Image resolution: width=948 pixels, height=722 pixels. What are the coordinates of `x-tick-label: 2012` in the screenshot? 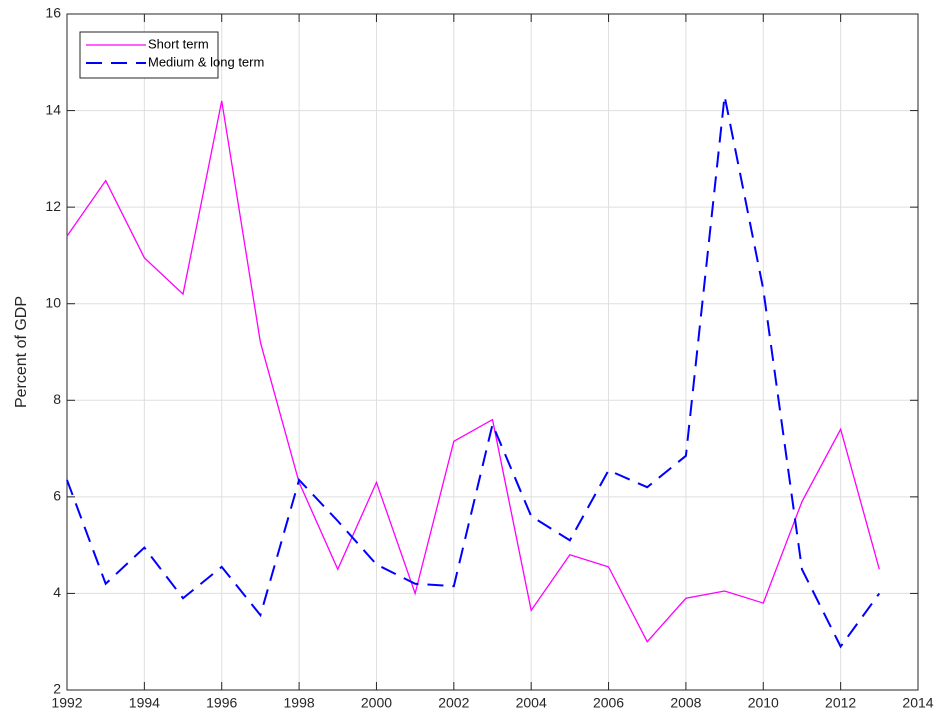 It's located at (840, 703).